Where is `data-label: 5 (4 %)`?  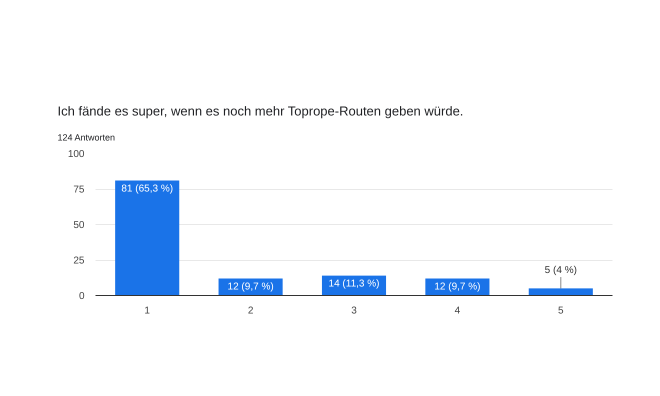
data-label: 5 (4 %) is located at coordinates (560, 270).